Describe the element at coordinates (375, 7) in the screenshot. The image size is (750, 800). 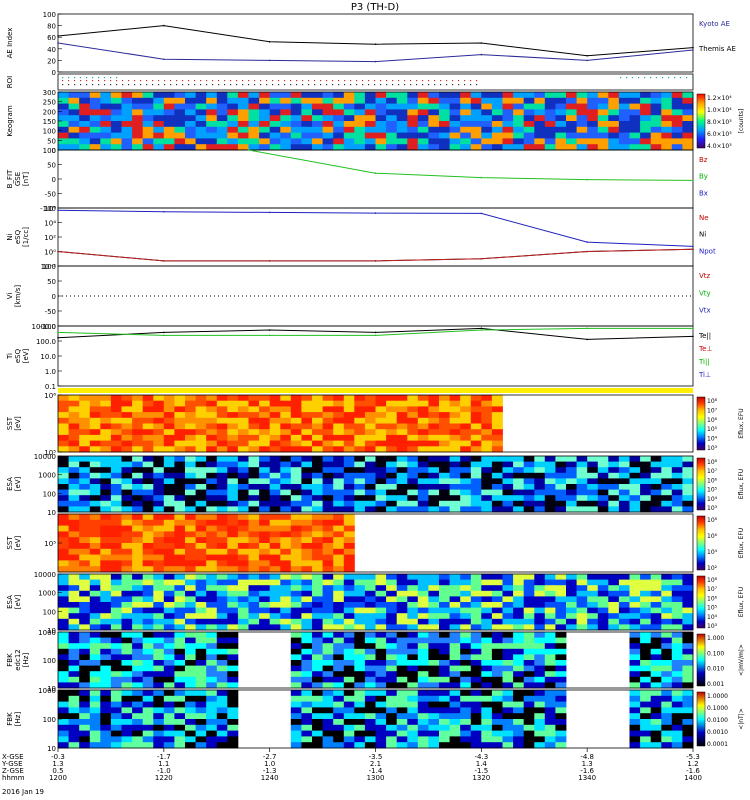
I see `plot-title: P3 (TH-D)` at that location.